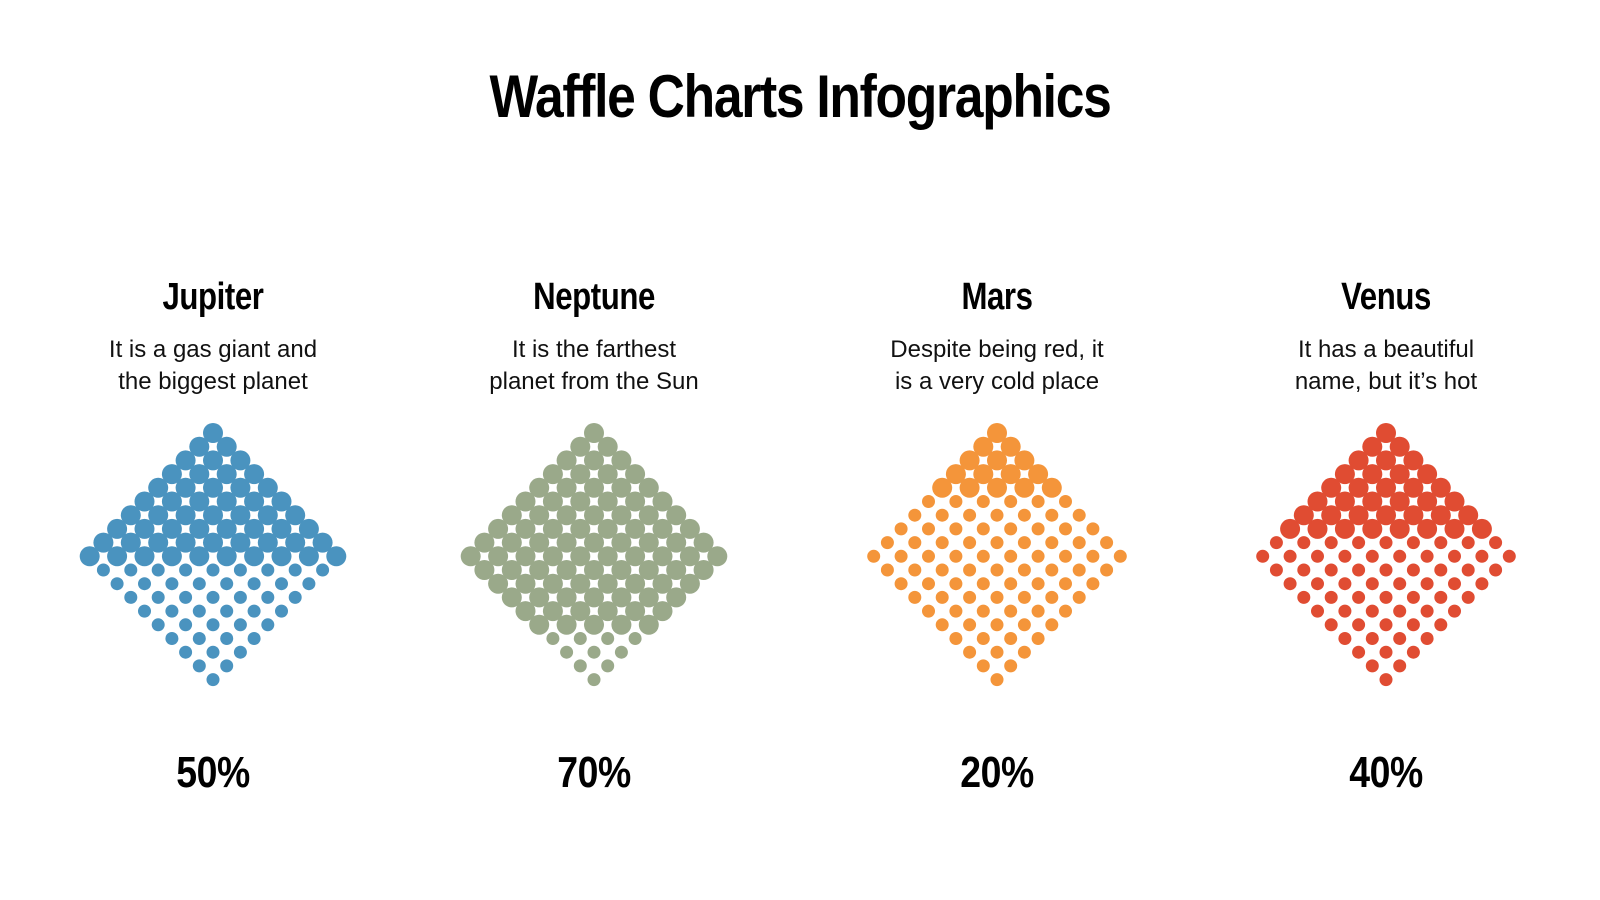  I want to click on description-line: It is a gas giant and, so click(213, 349).